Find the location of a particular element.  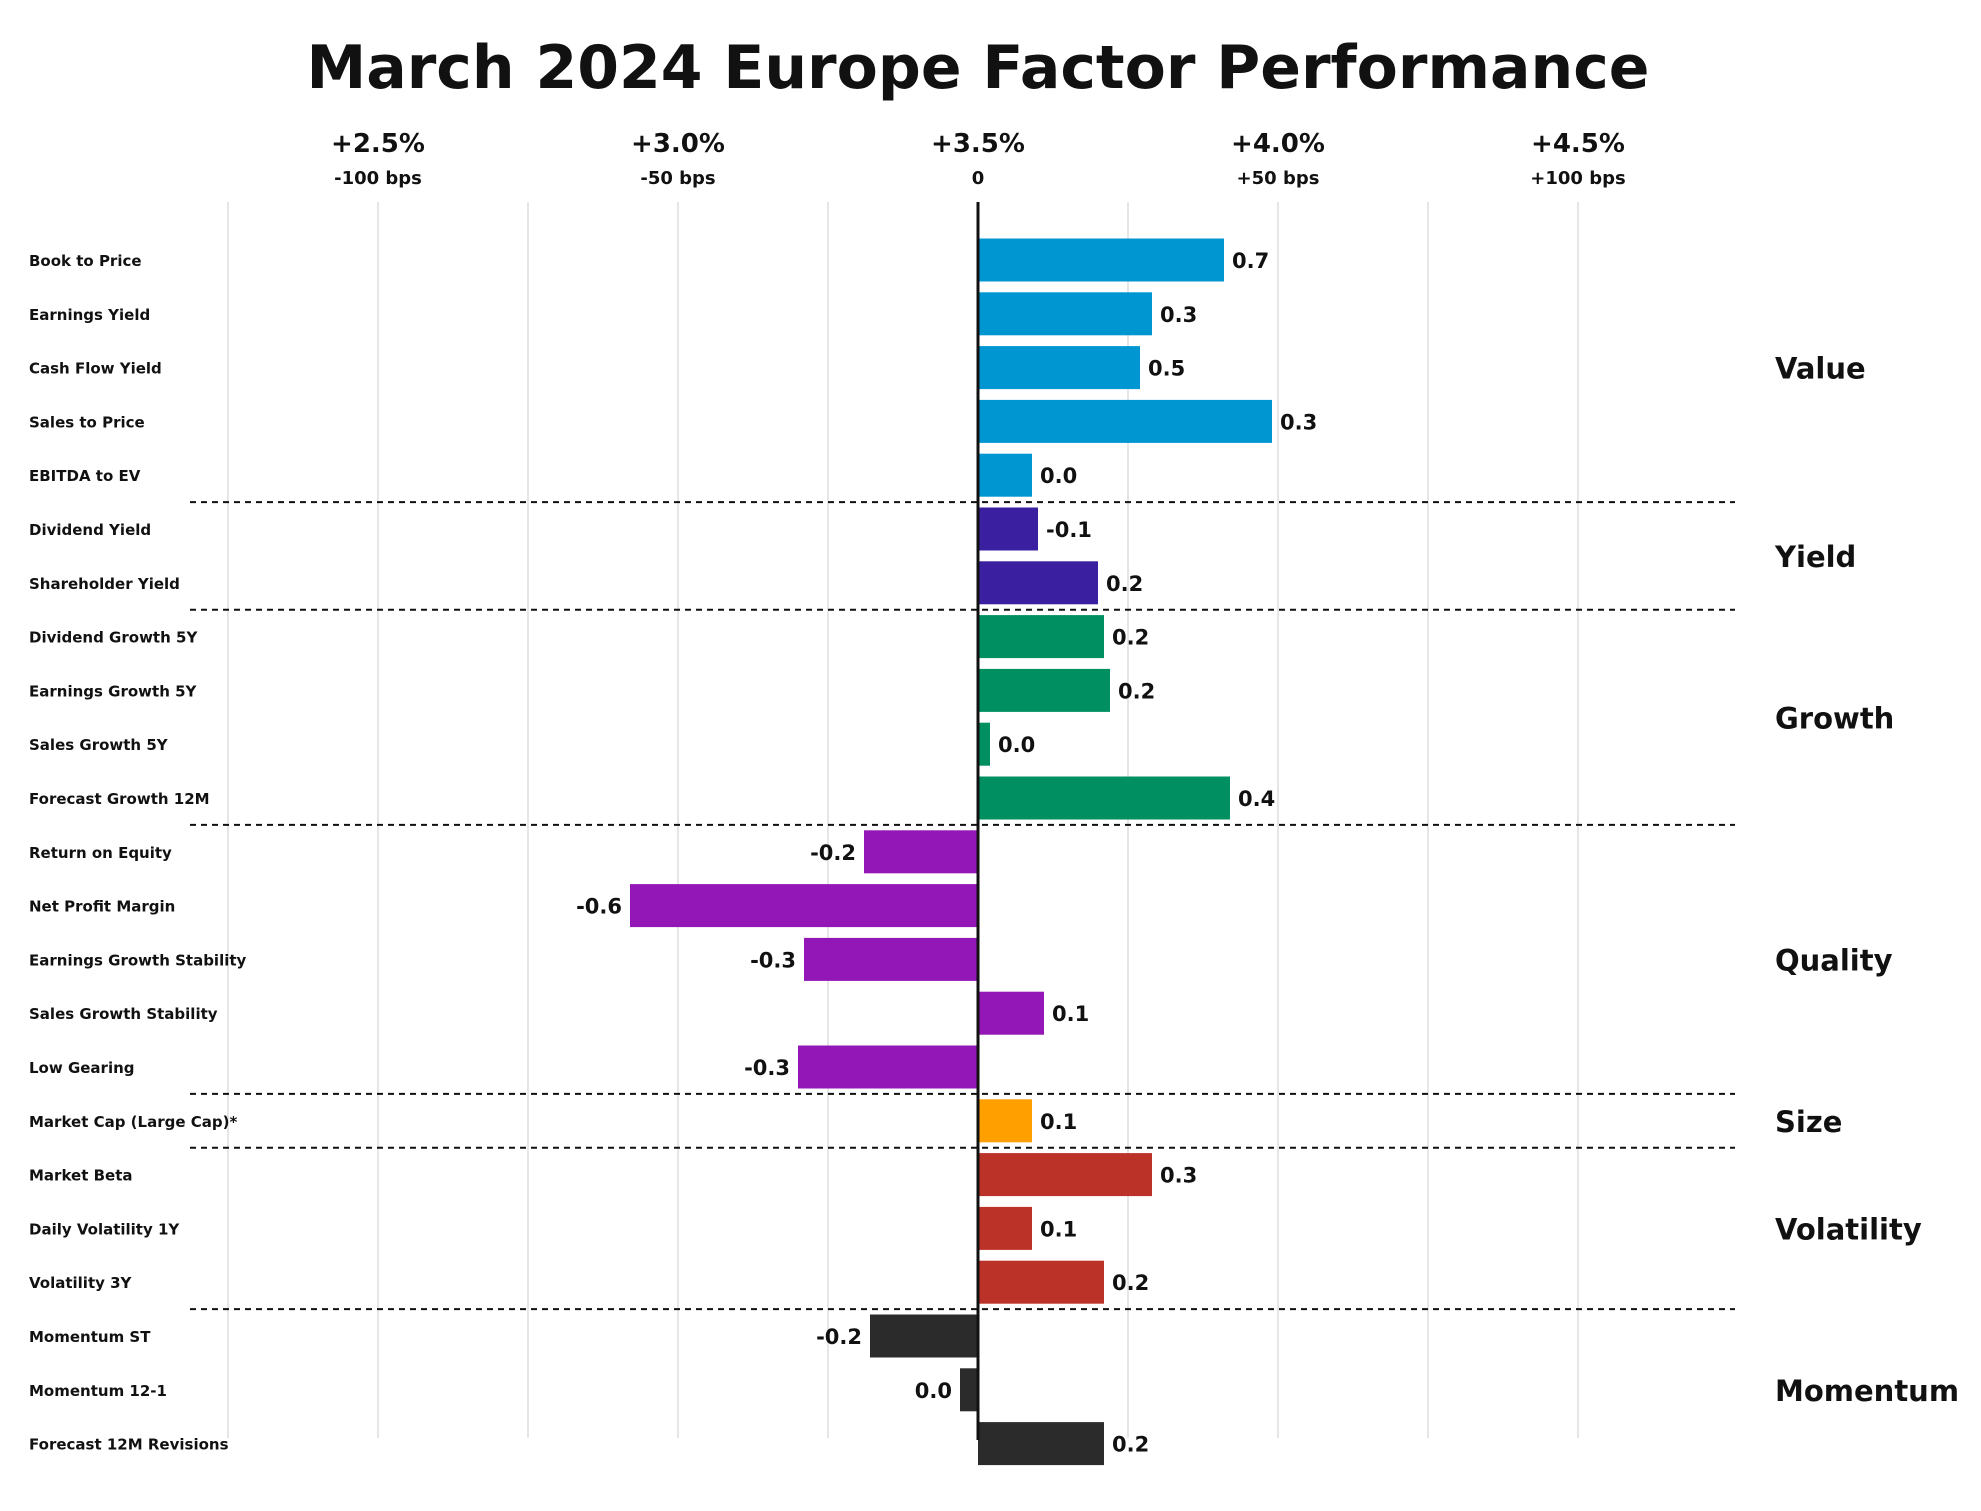

x-tick-label: +4.5% is located at coordinates (1578, 144).